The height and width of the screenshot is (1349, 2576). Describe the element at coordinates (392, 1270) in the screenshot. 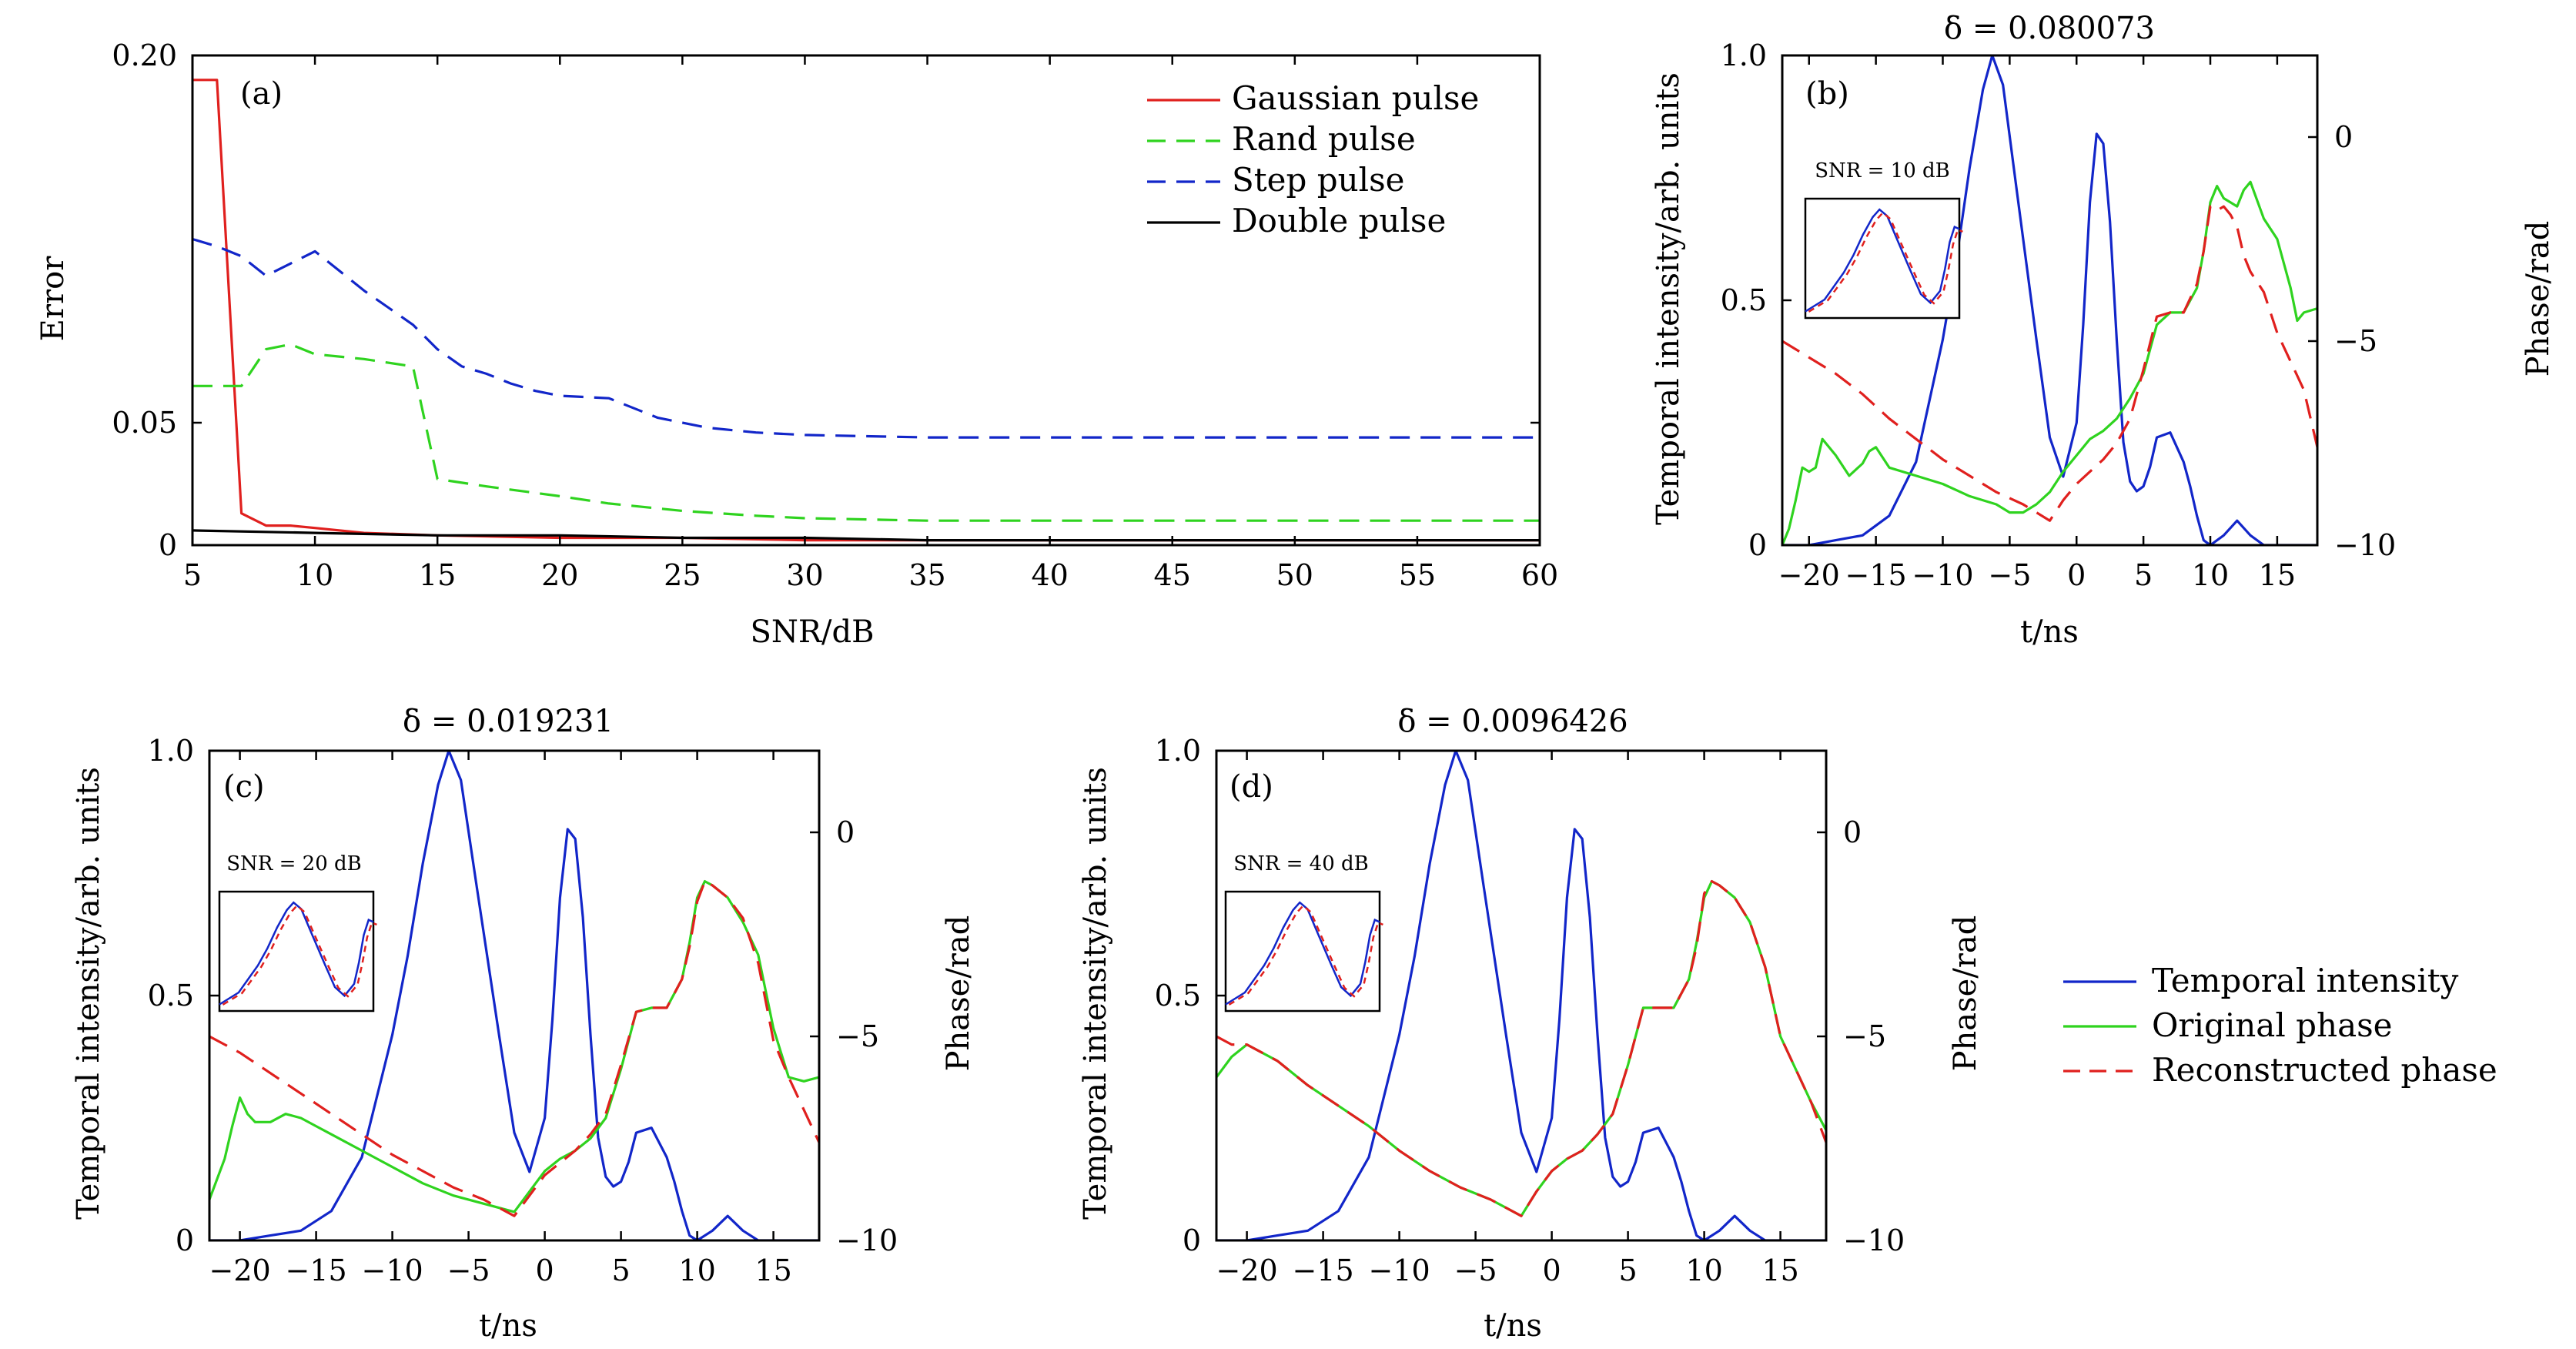

I see `panel-c-xtick-label: −10` at that location.